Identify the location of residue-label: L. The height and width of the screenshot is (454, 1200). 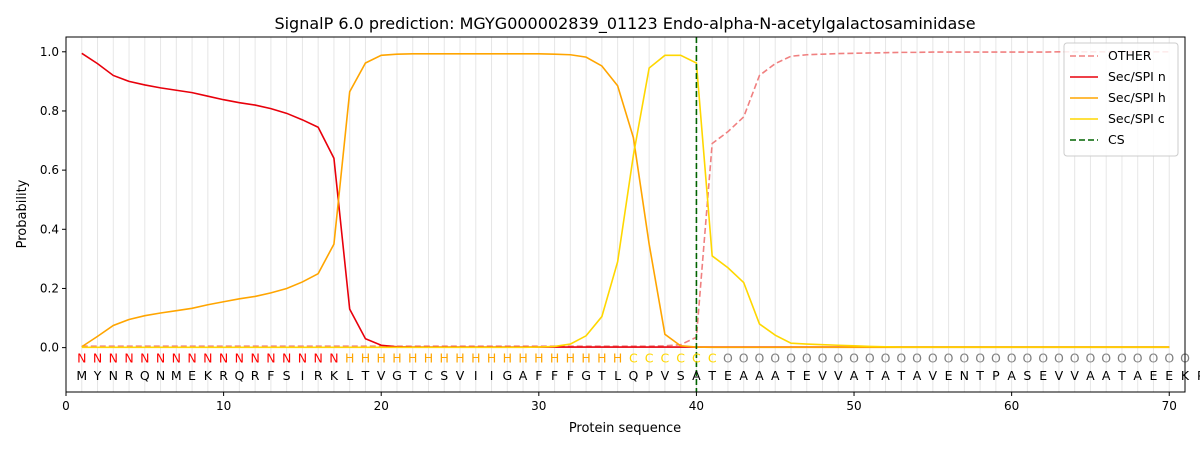
(349, 375).